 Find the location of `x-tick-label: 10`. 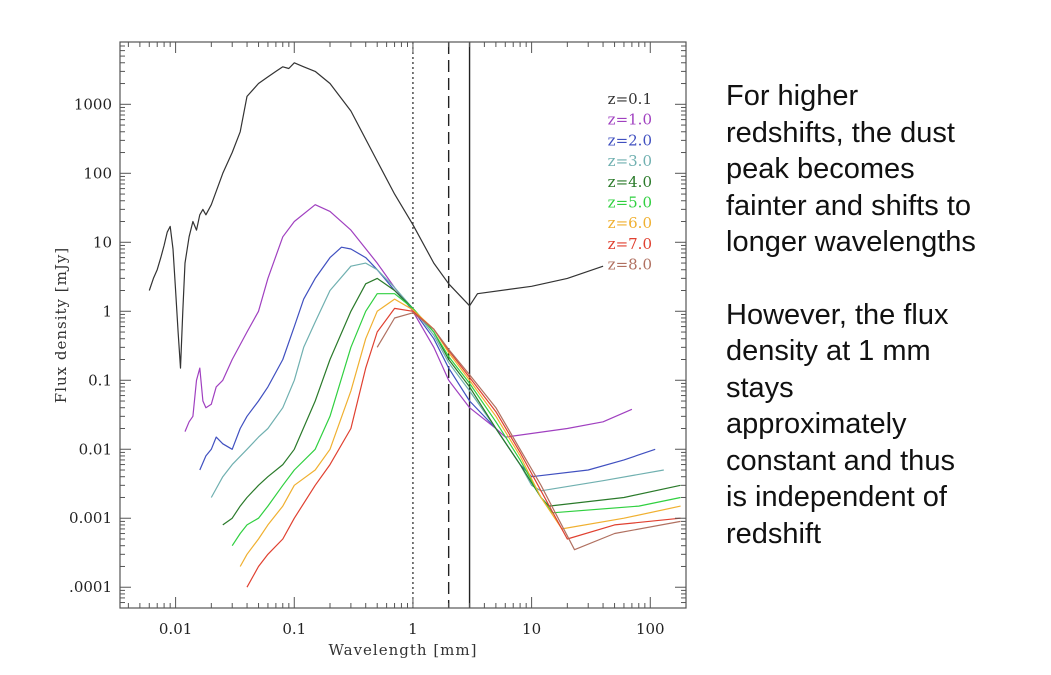

x-tick-label: 10 is located at coordinates (531, 629).